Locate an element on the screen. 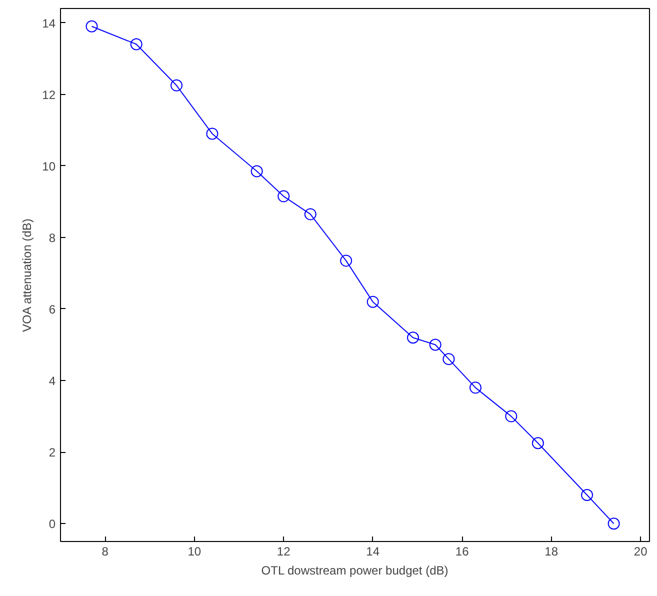 The width and height of the screenshot is (657, 596). x-tick-label: 16 is located at coordinates (462, 551).